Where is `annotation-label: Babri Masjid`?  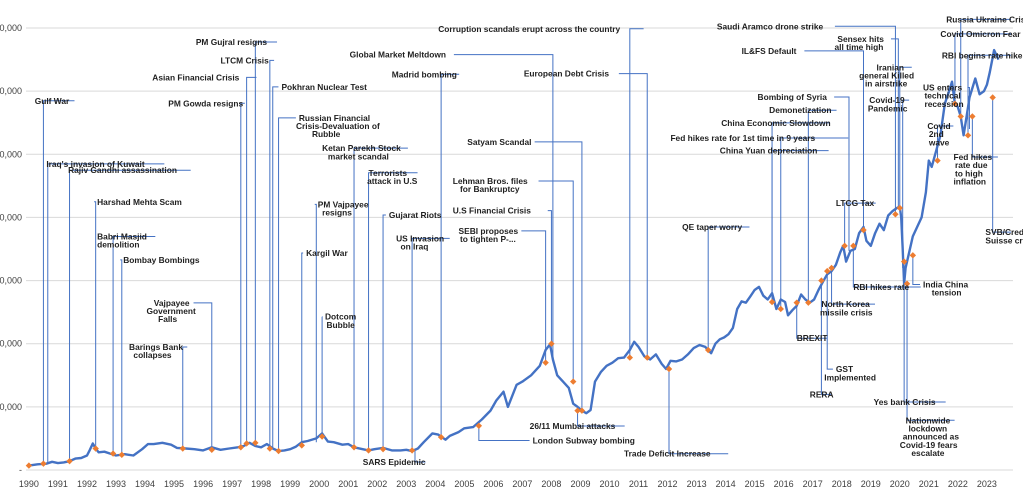
annotation-label: Babri Masjid is located at coordinates (122, 237).